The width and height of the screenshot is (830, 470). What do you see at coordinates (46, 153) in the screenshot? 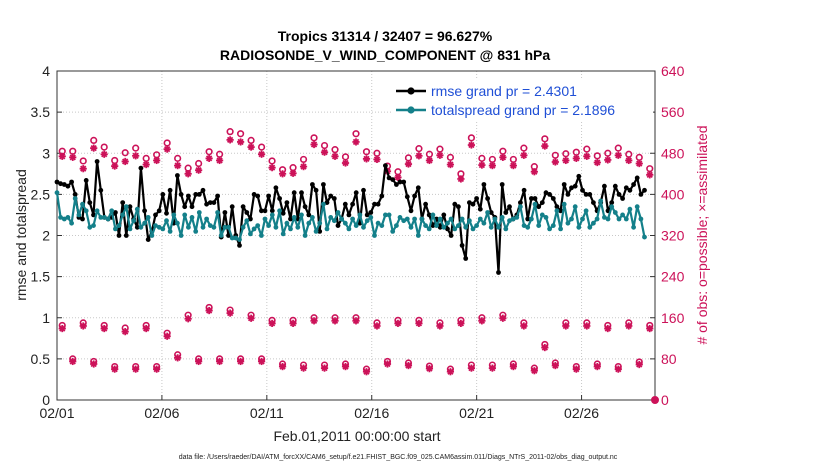
I see `y-tick-label: 3` at bounding box center [46, 153].